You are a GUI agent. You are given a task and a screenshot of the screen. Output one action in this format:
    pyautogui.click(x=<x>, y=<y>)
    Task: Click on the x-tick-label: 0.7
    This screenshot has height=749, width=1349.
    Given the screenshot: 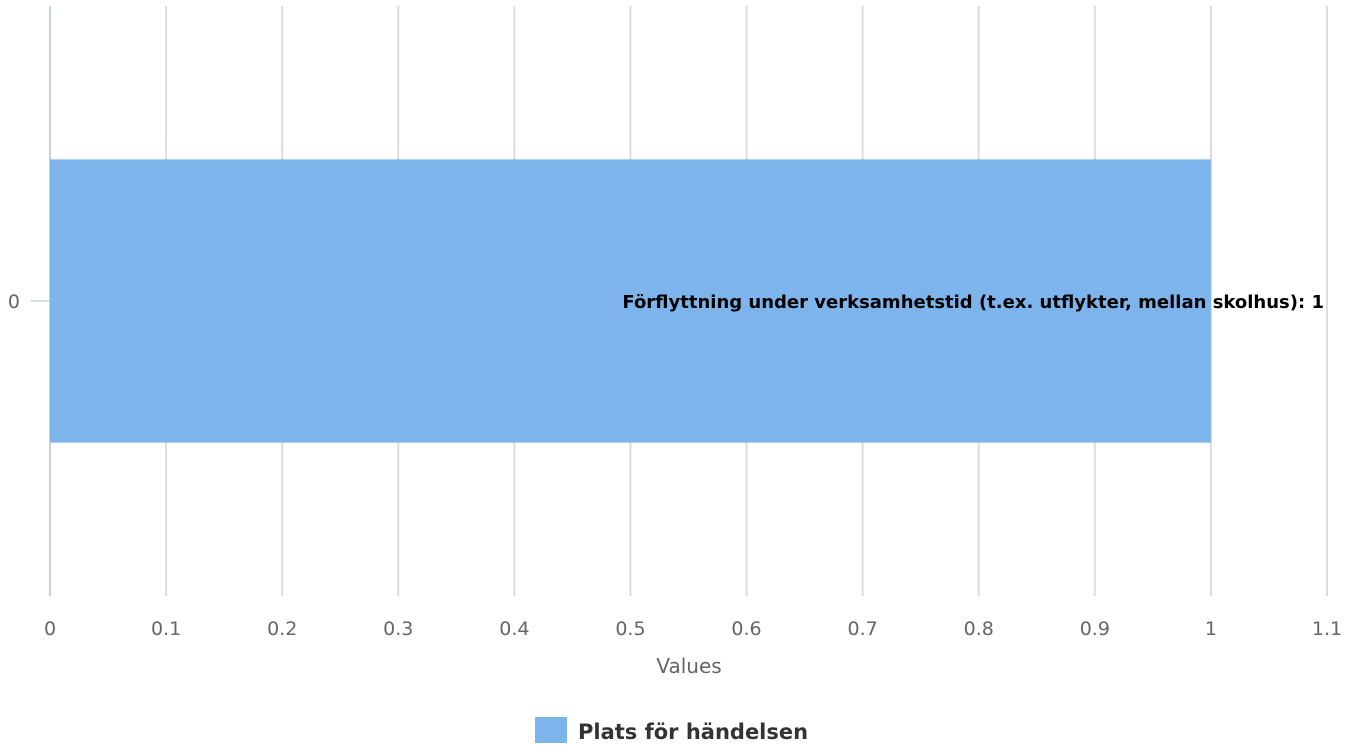 What is the action you would take?
    pyautogui.click(x=863, y=629)
    